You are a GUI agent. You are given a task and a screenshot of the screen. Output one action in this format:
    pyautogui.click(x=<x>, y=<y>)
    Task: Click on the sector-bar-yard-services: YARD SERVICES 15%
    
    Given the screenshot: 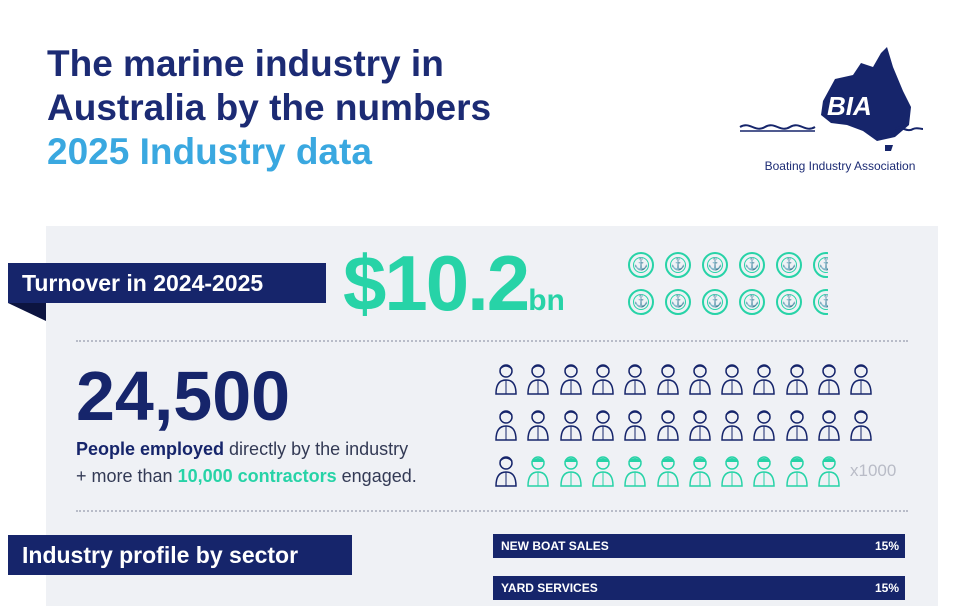 What is the action you would take?
    pyautogui.click(x=699, y=588)
    